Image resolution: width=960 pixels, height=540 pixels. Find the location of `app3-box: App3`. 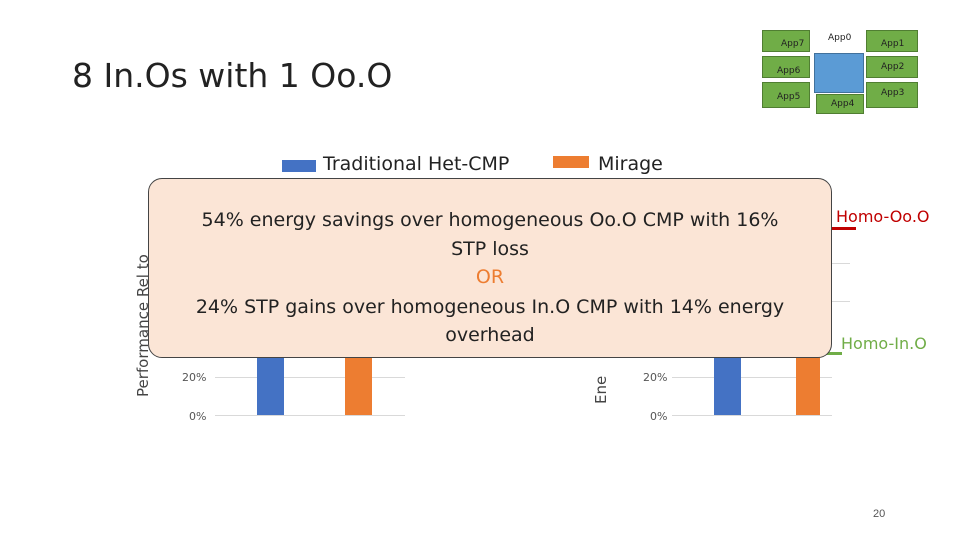

app3-box: App3 is located at coordinates (892, 95).